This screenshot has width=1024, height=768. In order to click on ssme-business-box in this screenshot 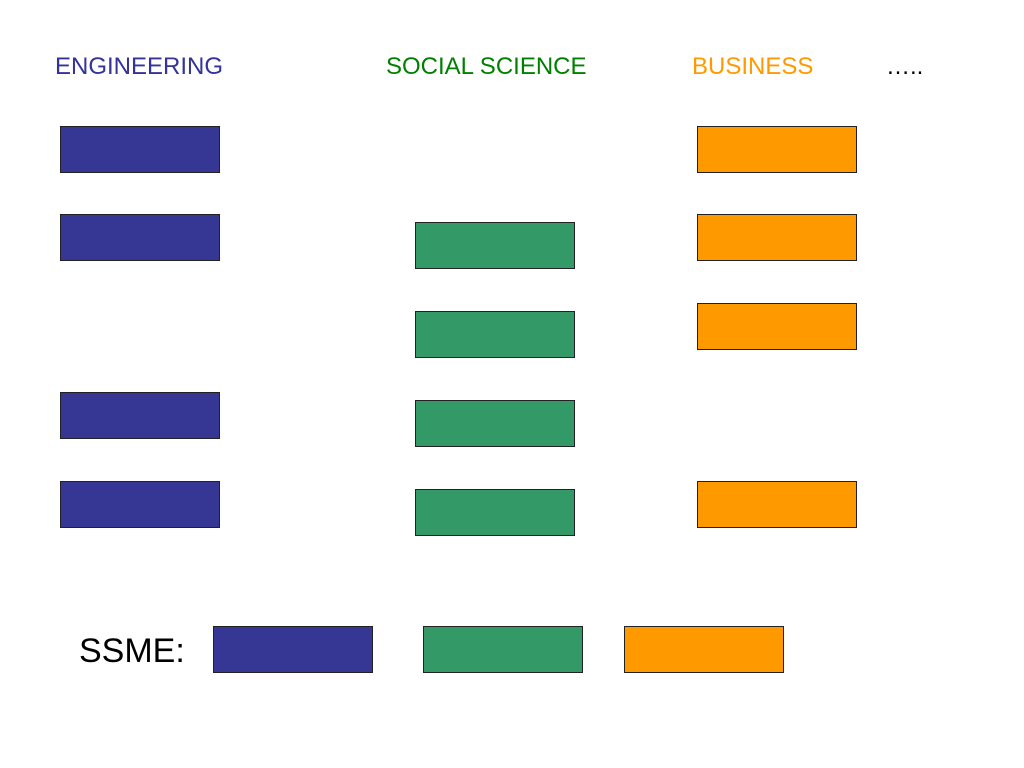, I will do `click(704, 649)`.